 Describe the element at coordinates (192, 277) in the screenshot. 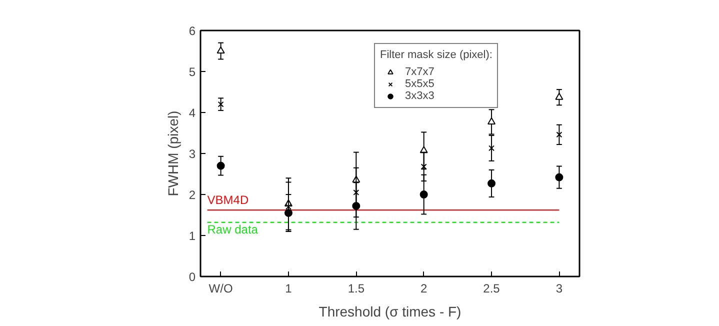

I see `y-tick-label: 0` at that location.